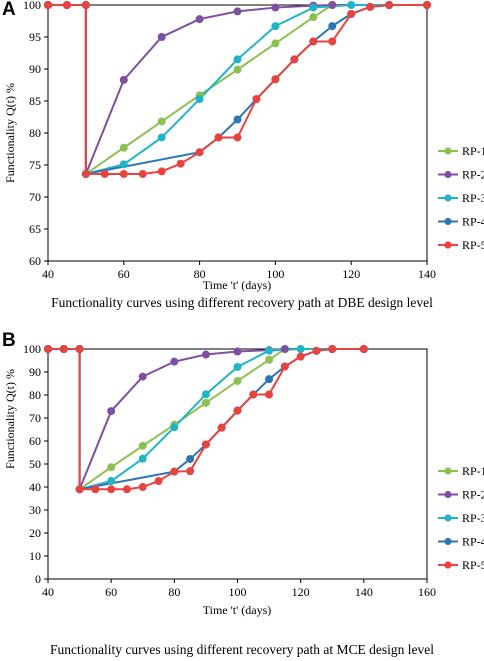 The image size is (484, 661). Describe the element at coordinates (364, 592) in the screenshot. I see `chart-b-xtick-label: 140` at that location.